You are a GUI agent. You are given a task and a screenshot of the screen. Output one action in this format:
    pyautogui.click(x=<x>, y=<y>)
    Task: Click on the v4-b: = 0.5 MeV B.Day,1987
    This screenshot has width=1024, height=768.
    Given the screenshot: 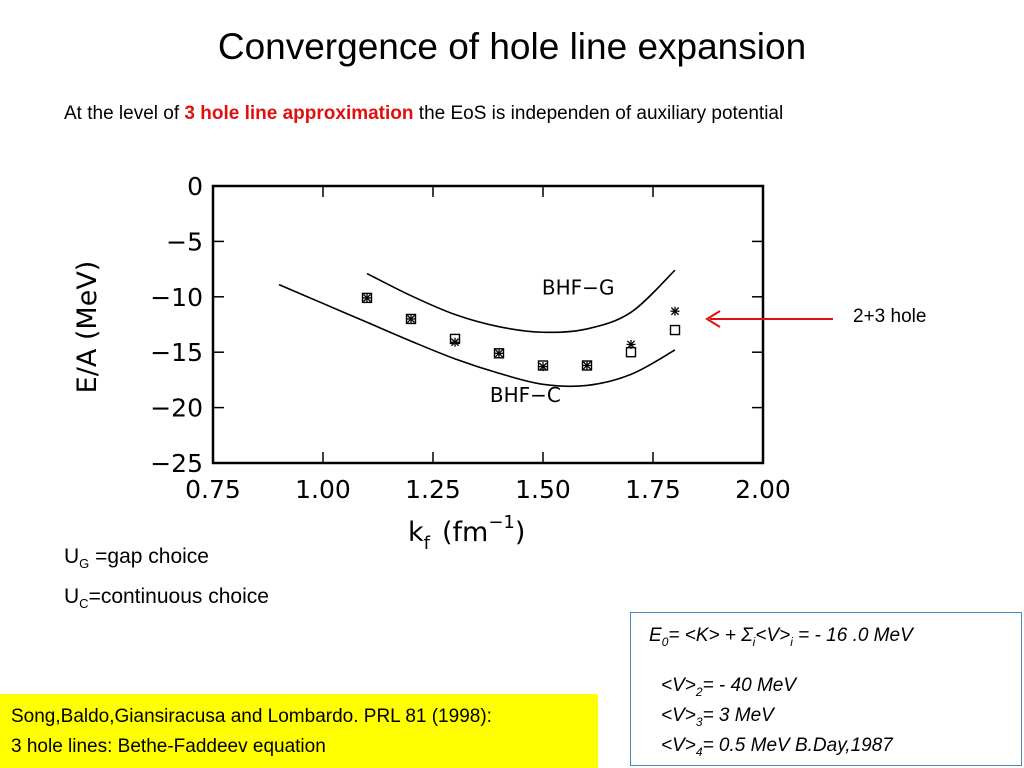 What is the action you would take?
    pyautogui.click(x=797, y=745)
    